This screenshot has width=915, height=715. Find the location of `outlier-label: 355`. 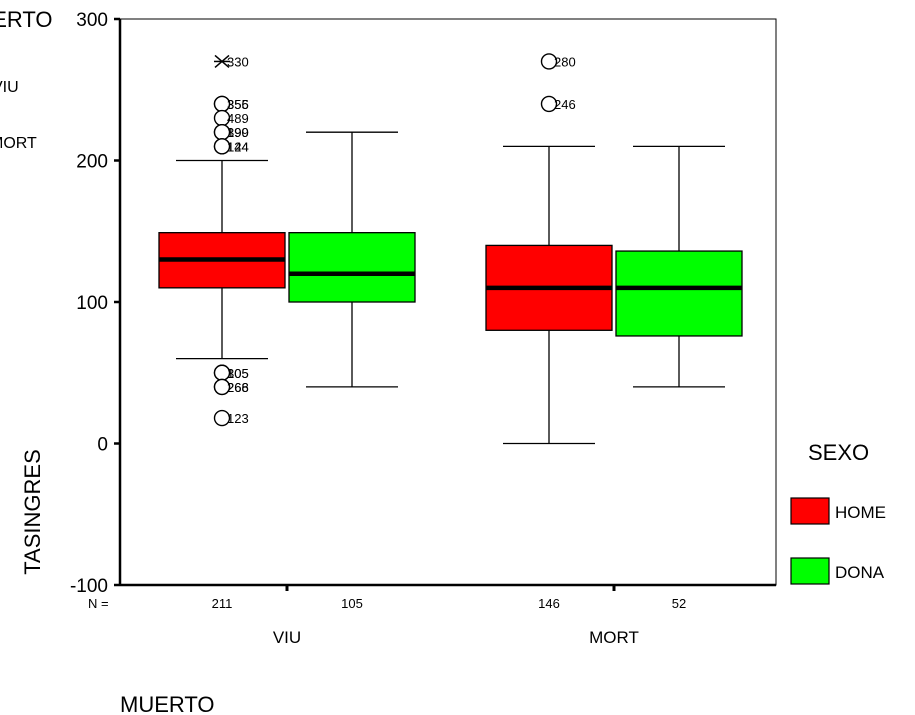

outlier-label: 355 is located at coordinates (238, 104).